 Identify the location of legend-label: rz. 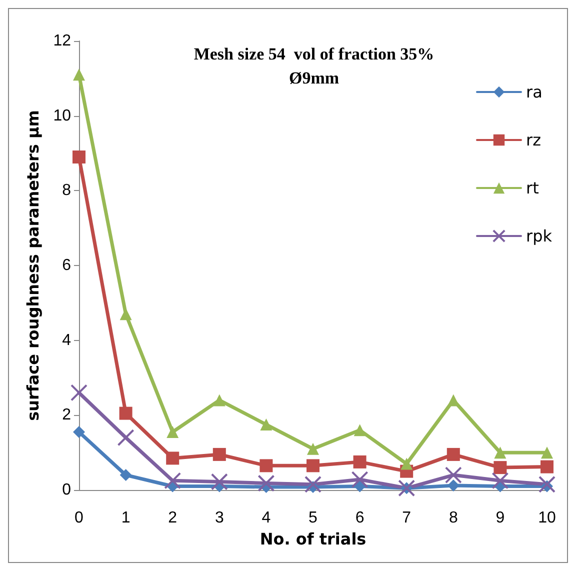
(533, 140).